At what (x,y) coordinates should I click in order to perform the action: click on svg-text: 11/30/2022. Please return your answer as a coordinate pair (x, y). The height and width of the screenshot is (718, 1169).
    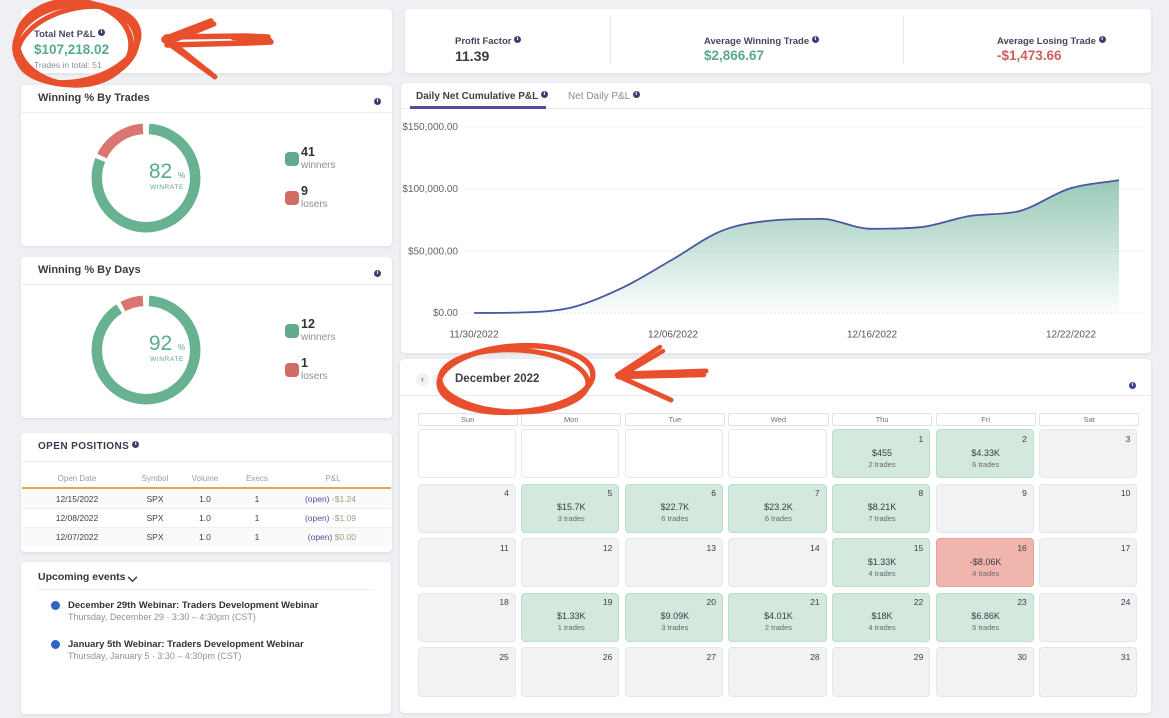
    Looking at the image, I should click on (474, 335).